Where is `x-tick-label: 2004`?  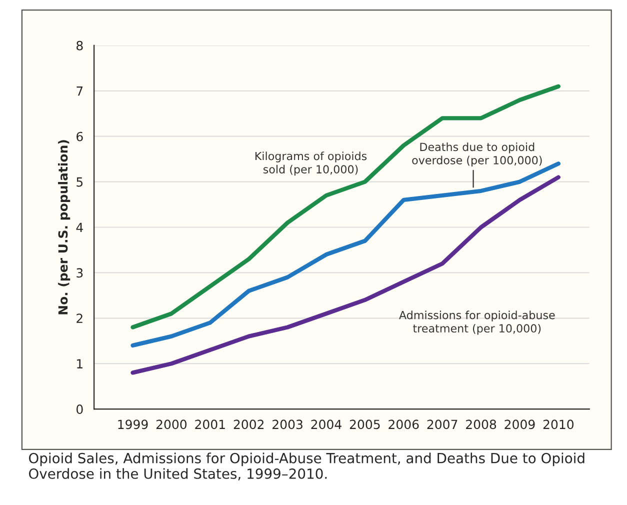 x-tick-label: 2004 is located at coordinates (326, 425).